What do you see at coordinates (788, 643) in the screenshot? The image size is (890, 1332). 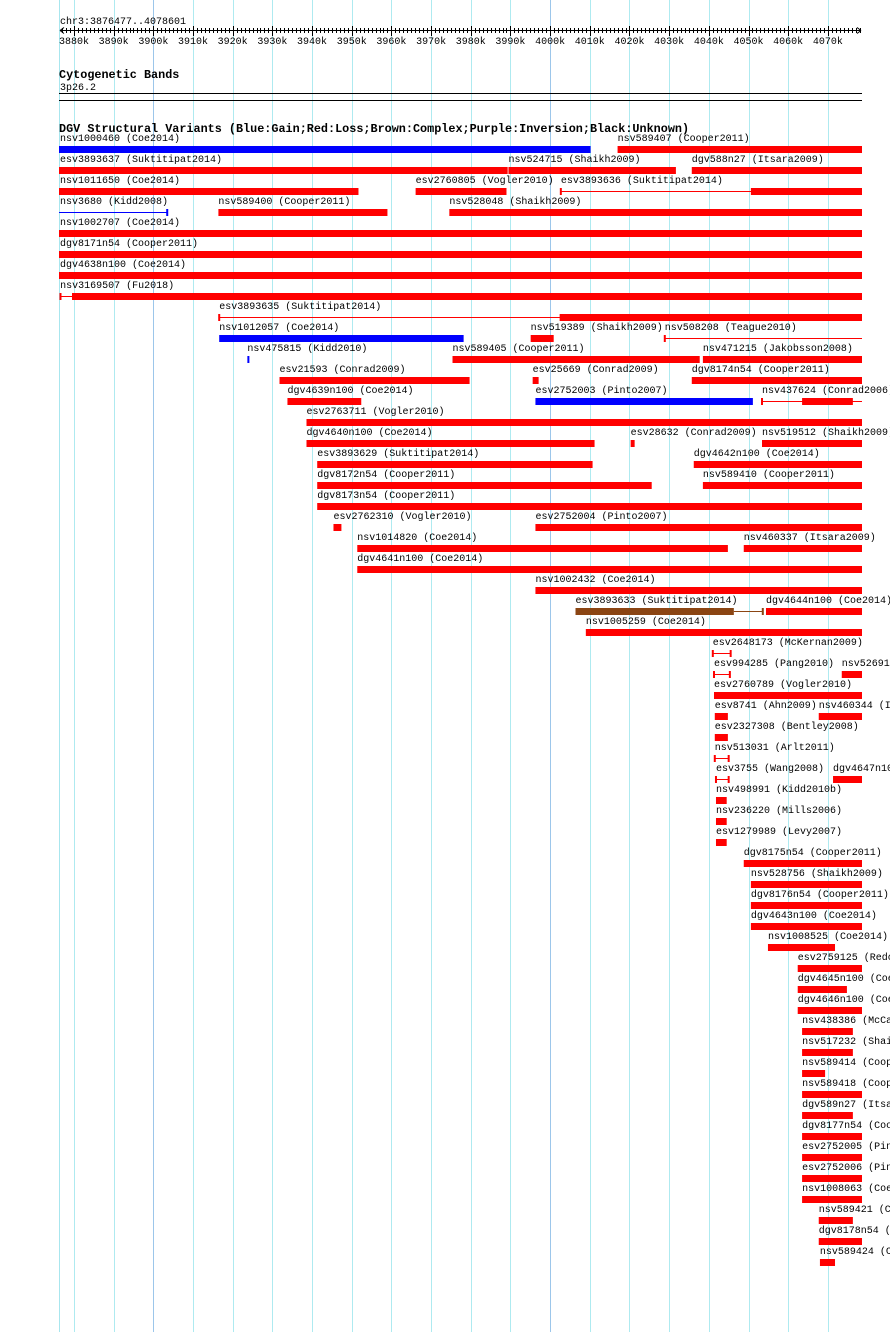 I see `variant-label: esv2648173 (McKernan2009)` at bounding box center [788, 643].